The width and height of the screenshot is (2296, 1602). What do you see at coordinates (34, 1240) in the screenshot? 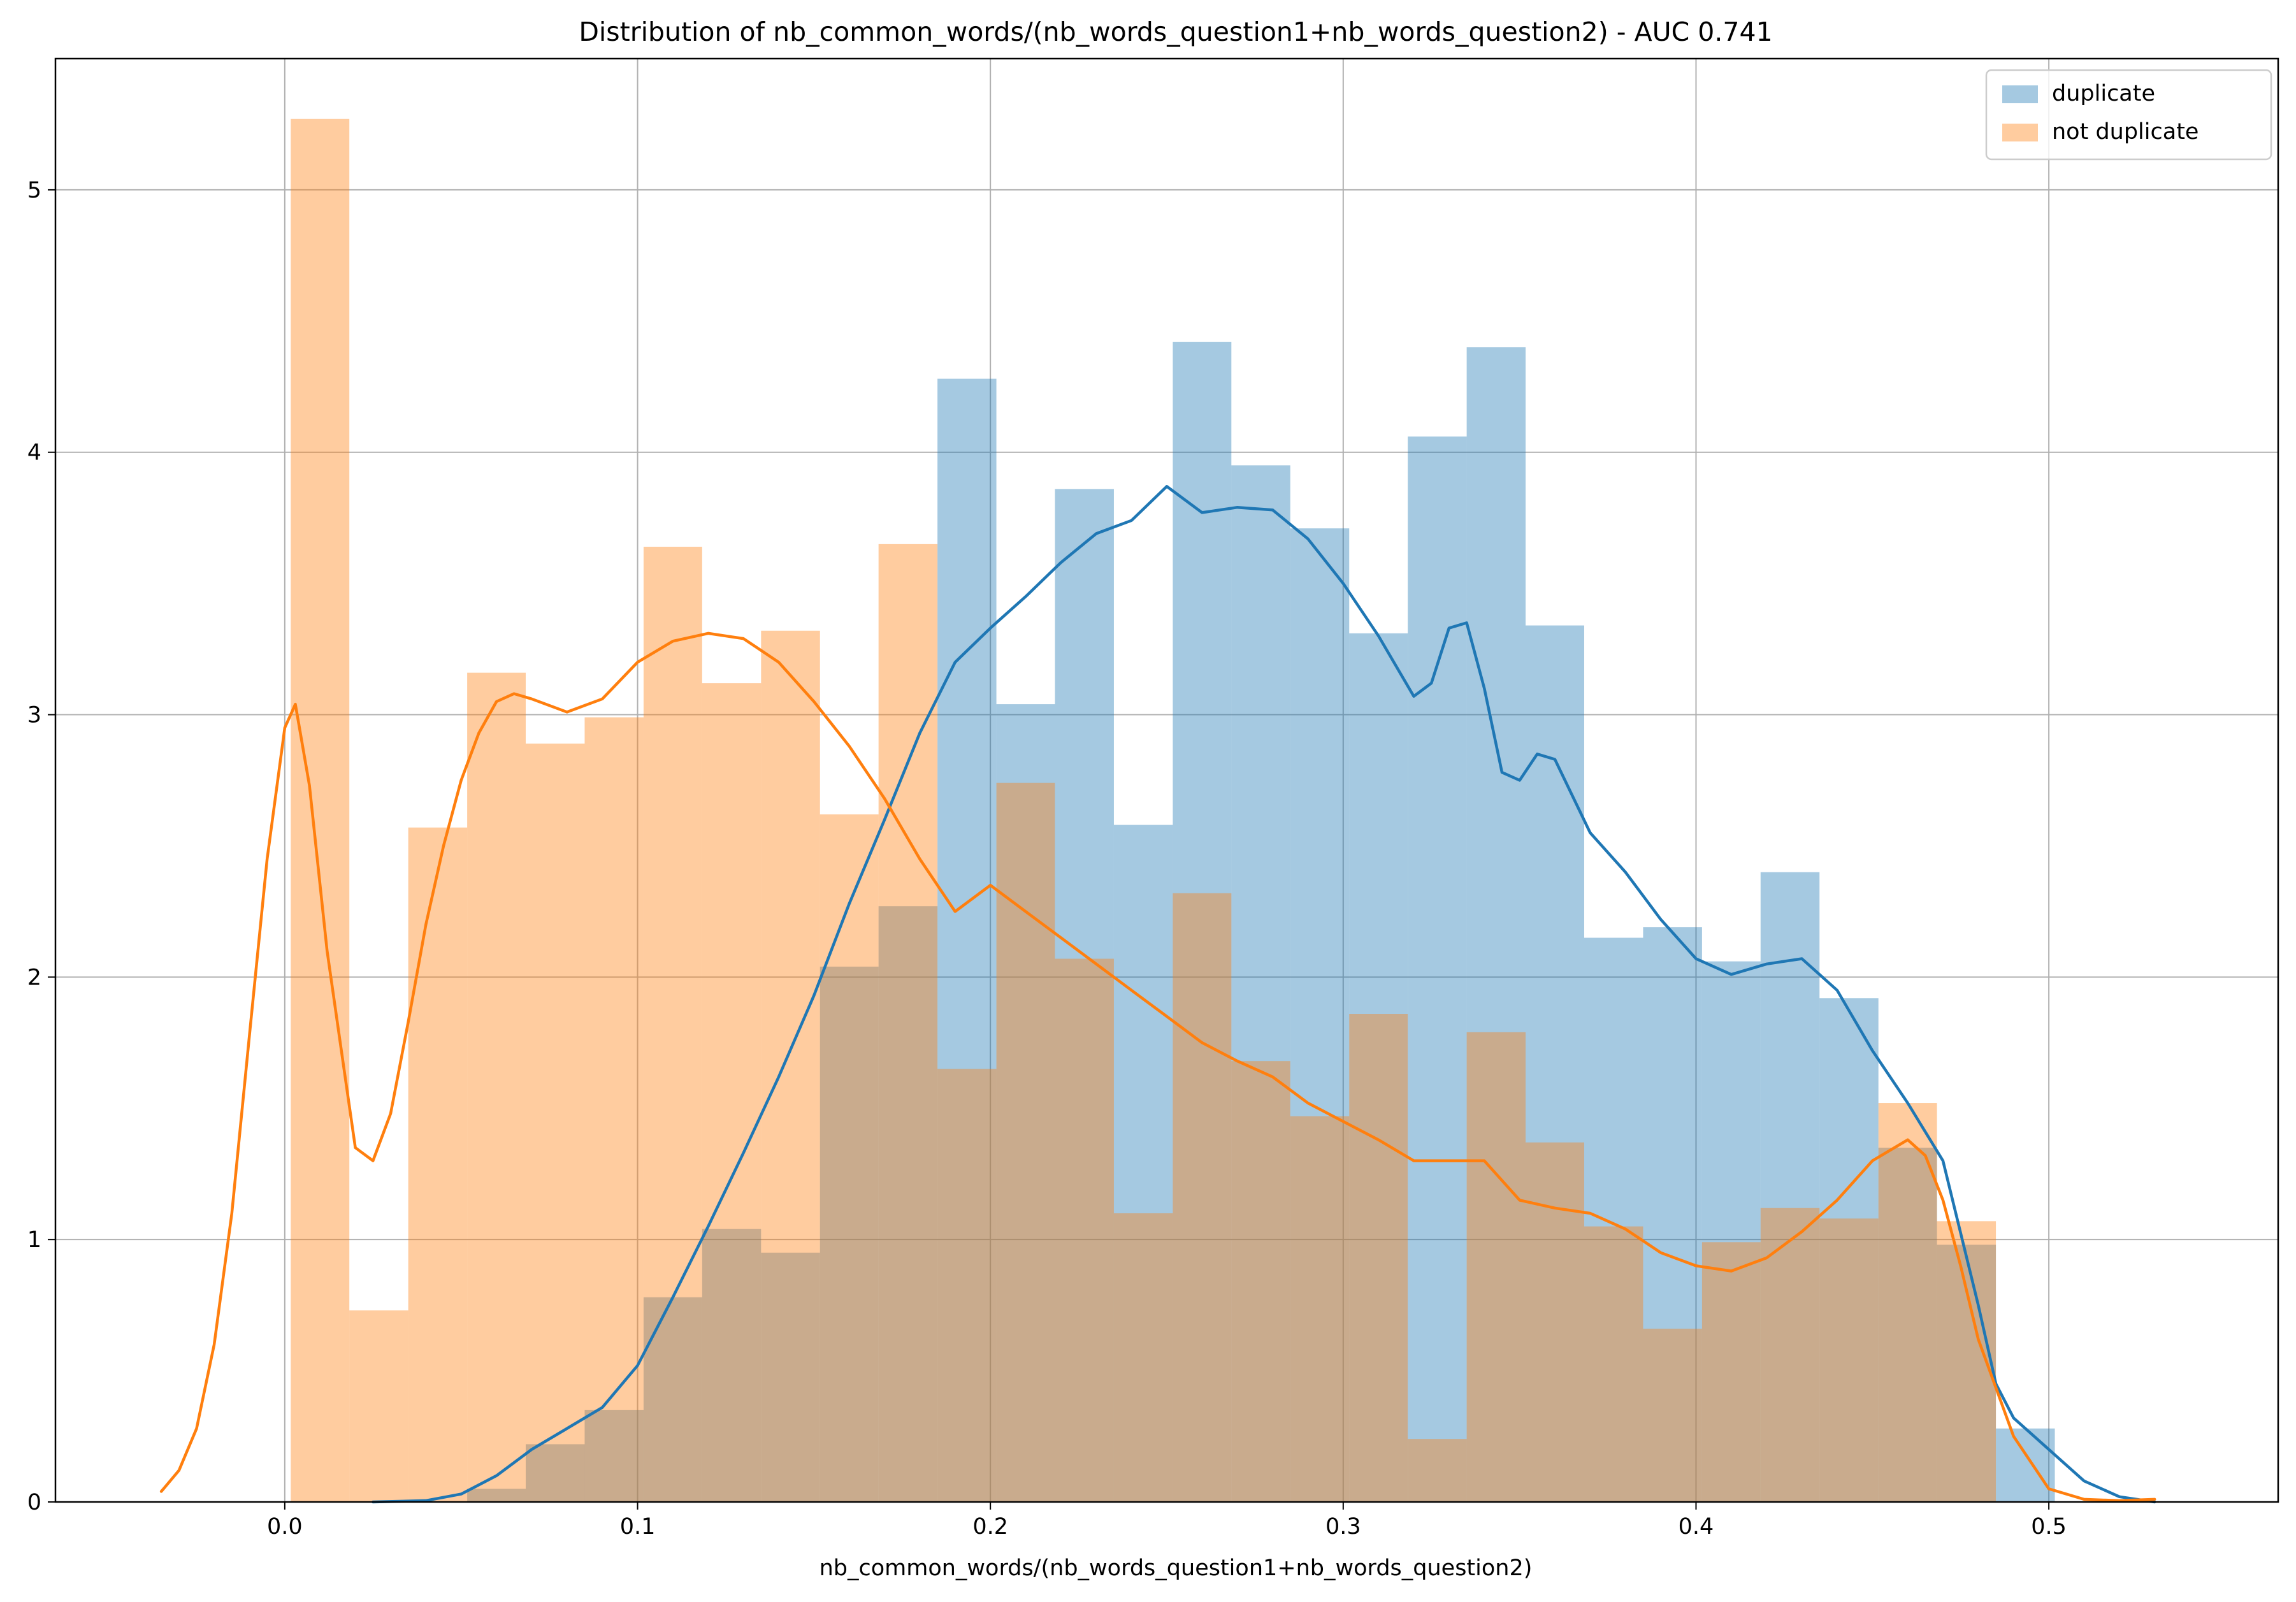
I see `y-tick-label: 1` at bounding box center [34, 1240].